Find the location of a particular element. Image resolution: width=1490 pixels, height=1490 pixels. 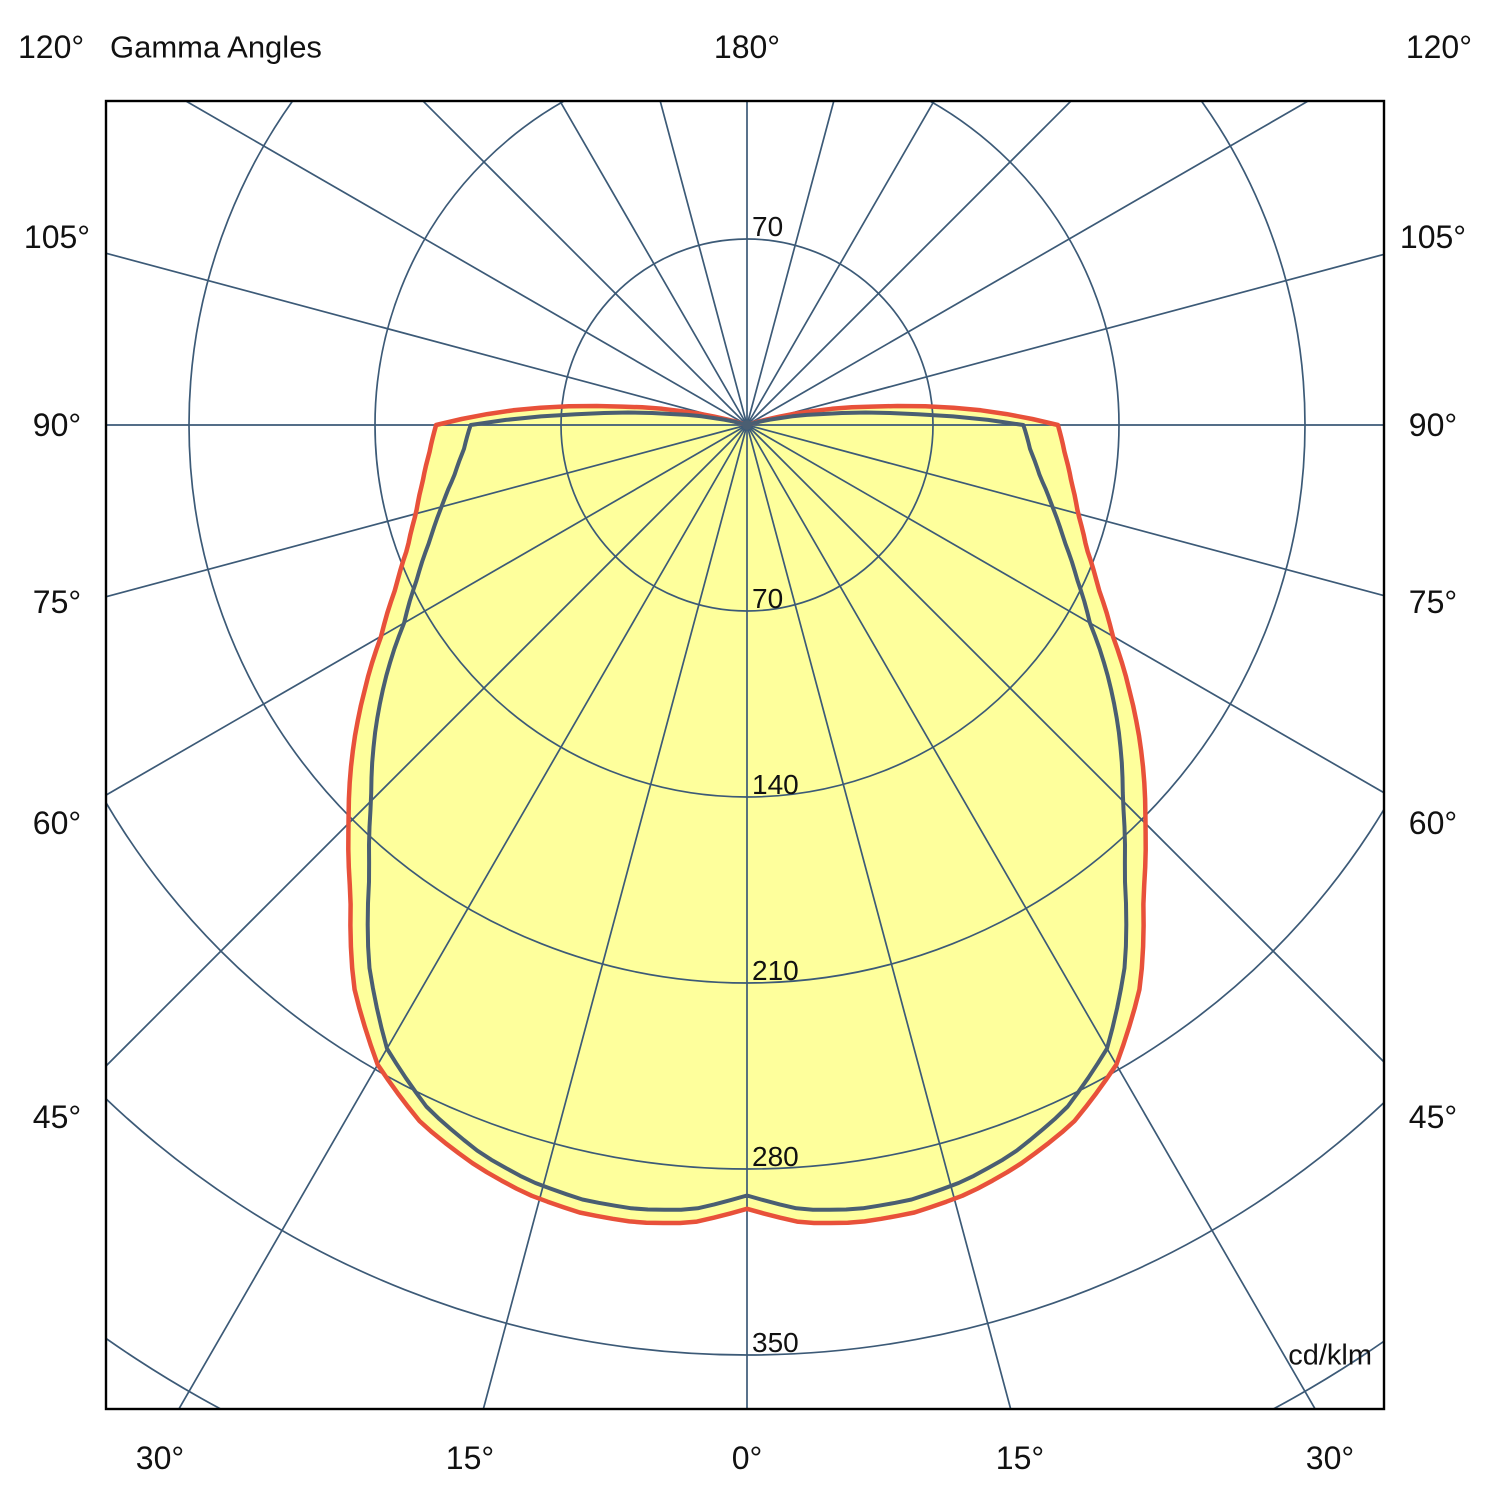

ring-label-70: 70 is located at coordinates (768, 598).